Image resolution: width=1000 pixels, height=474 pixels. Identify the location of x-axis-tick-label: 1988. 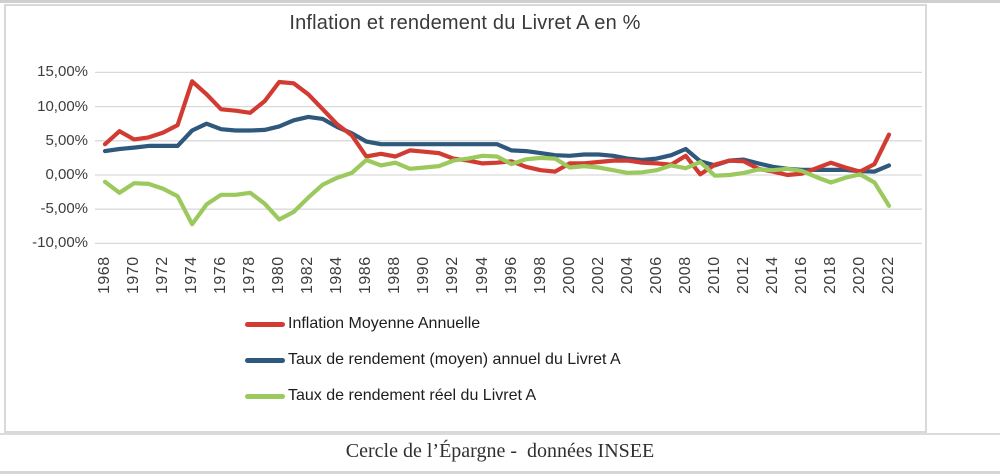
(395, 275).